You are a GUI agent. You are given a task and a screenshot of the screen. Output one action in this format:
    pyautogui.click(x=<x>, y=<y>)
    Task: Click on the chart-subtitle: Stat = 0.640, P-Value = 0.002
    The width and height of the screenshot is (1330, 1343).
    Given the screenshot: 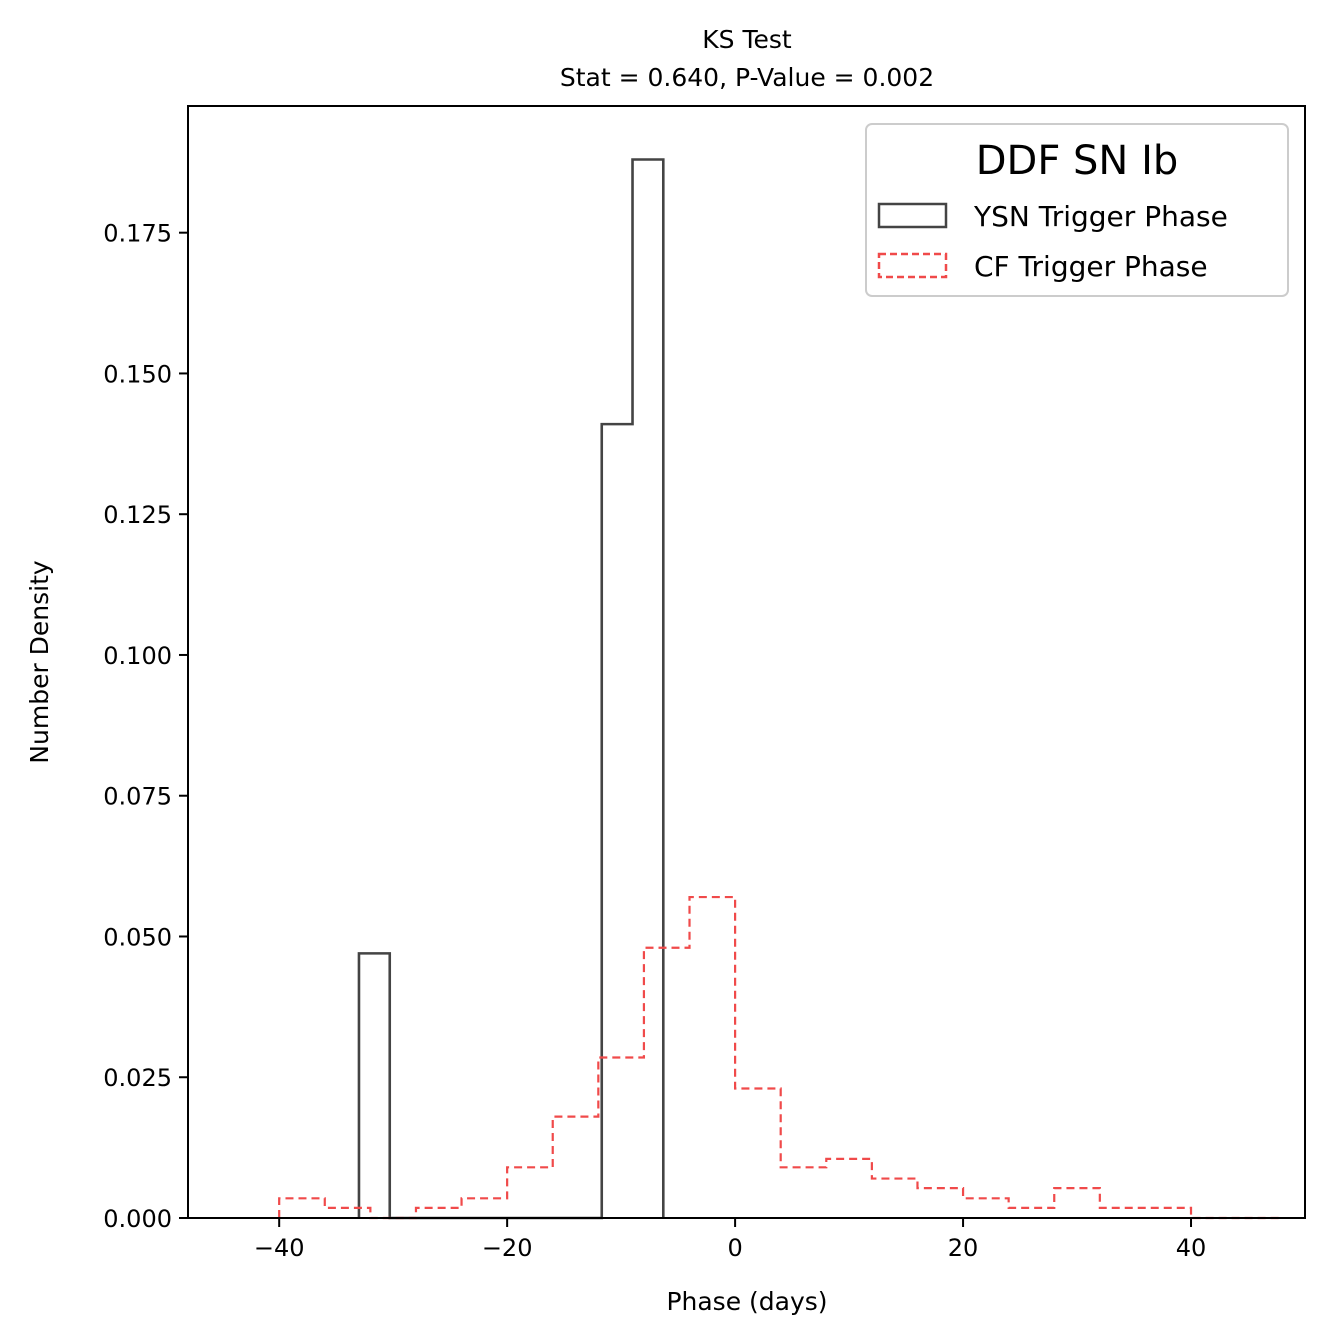 What is the action you would take?
    pyautogui.click(x=747, y=77)
    